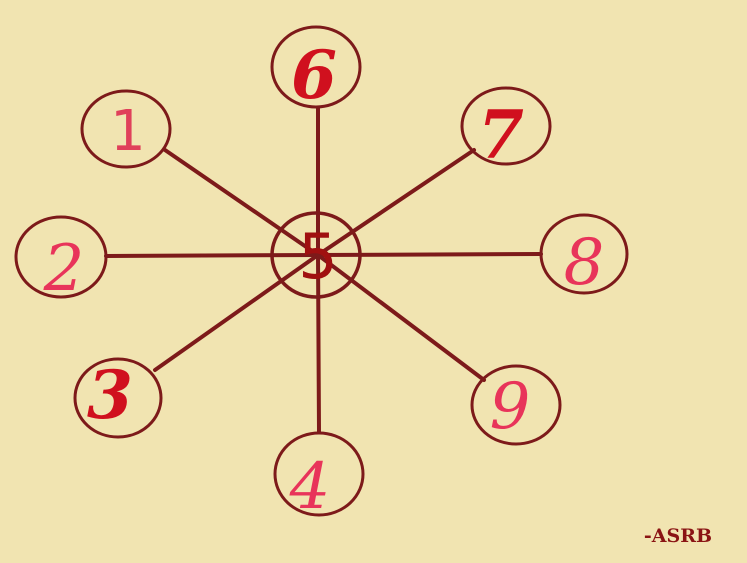 The height and width of the screenshot is (563, 747). I want to click on node-3-ring, so click(118, 398).